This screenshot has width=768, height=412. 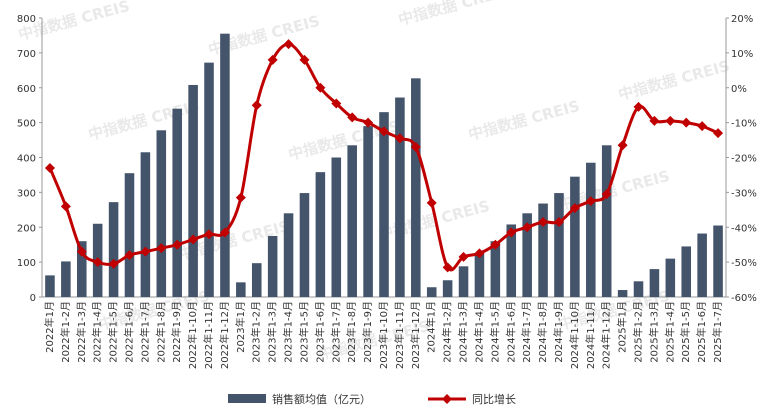 I want to click on x-tick-label: 2025年1月, so click(x=622, y=327).